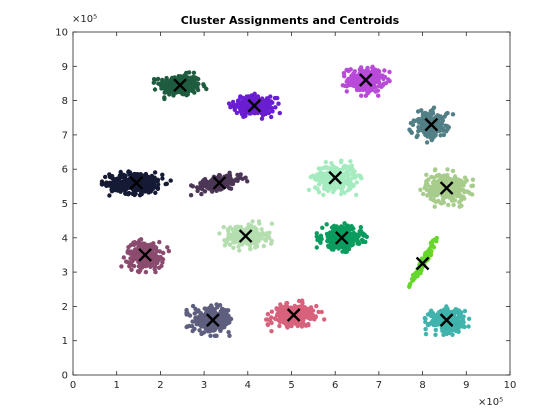  I want to click on centroid-11-marker, so click(341, 237).